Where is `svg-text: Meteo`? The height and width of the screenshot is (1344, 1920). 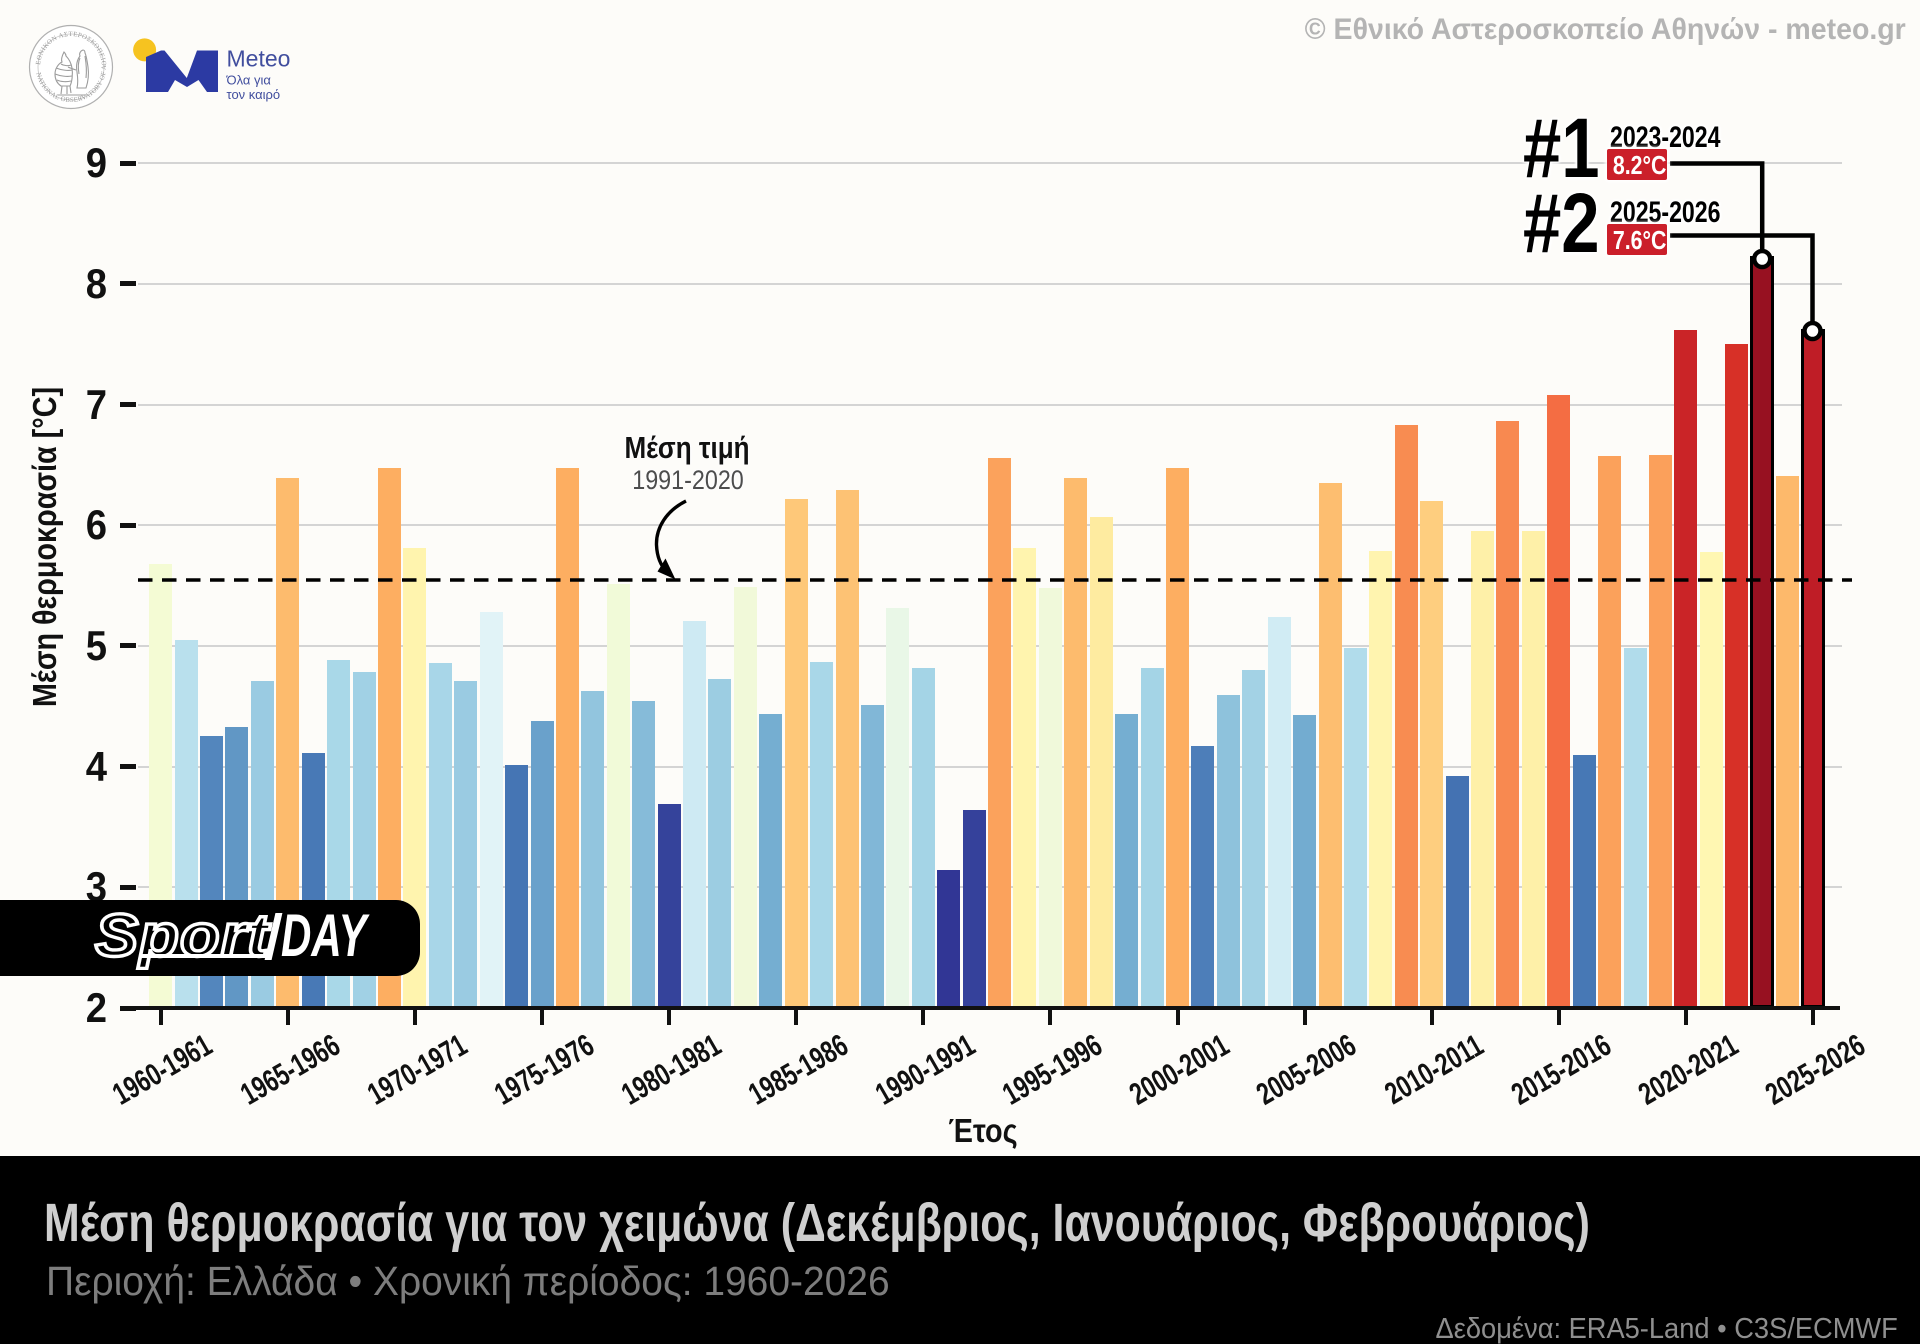 svg-text: Meteo is located at coordinates (259, 59).